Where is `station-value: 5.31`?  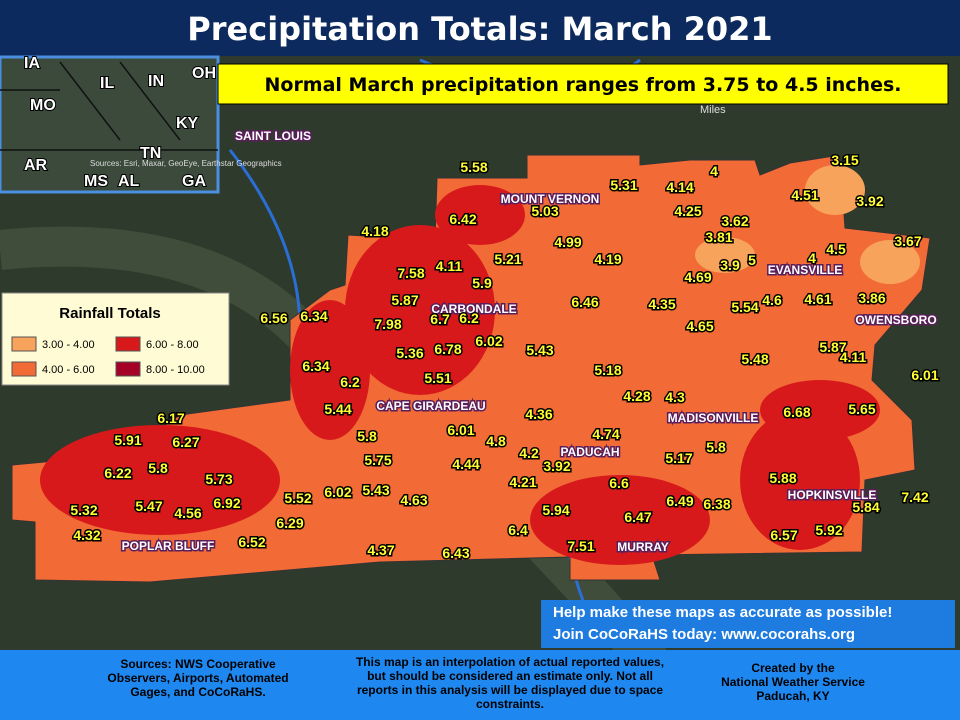
station-value: 5.31 is located at coordinates (623, 185).